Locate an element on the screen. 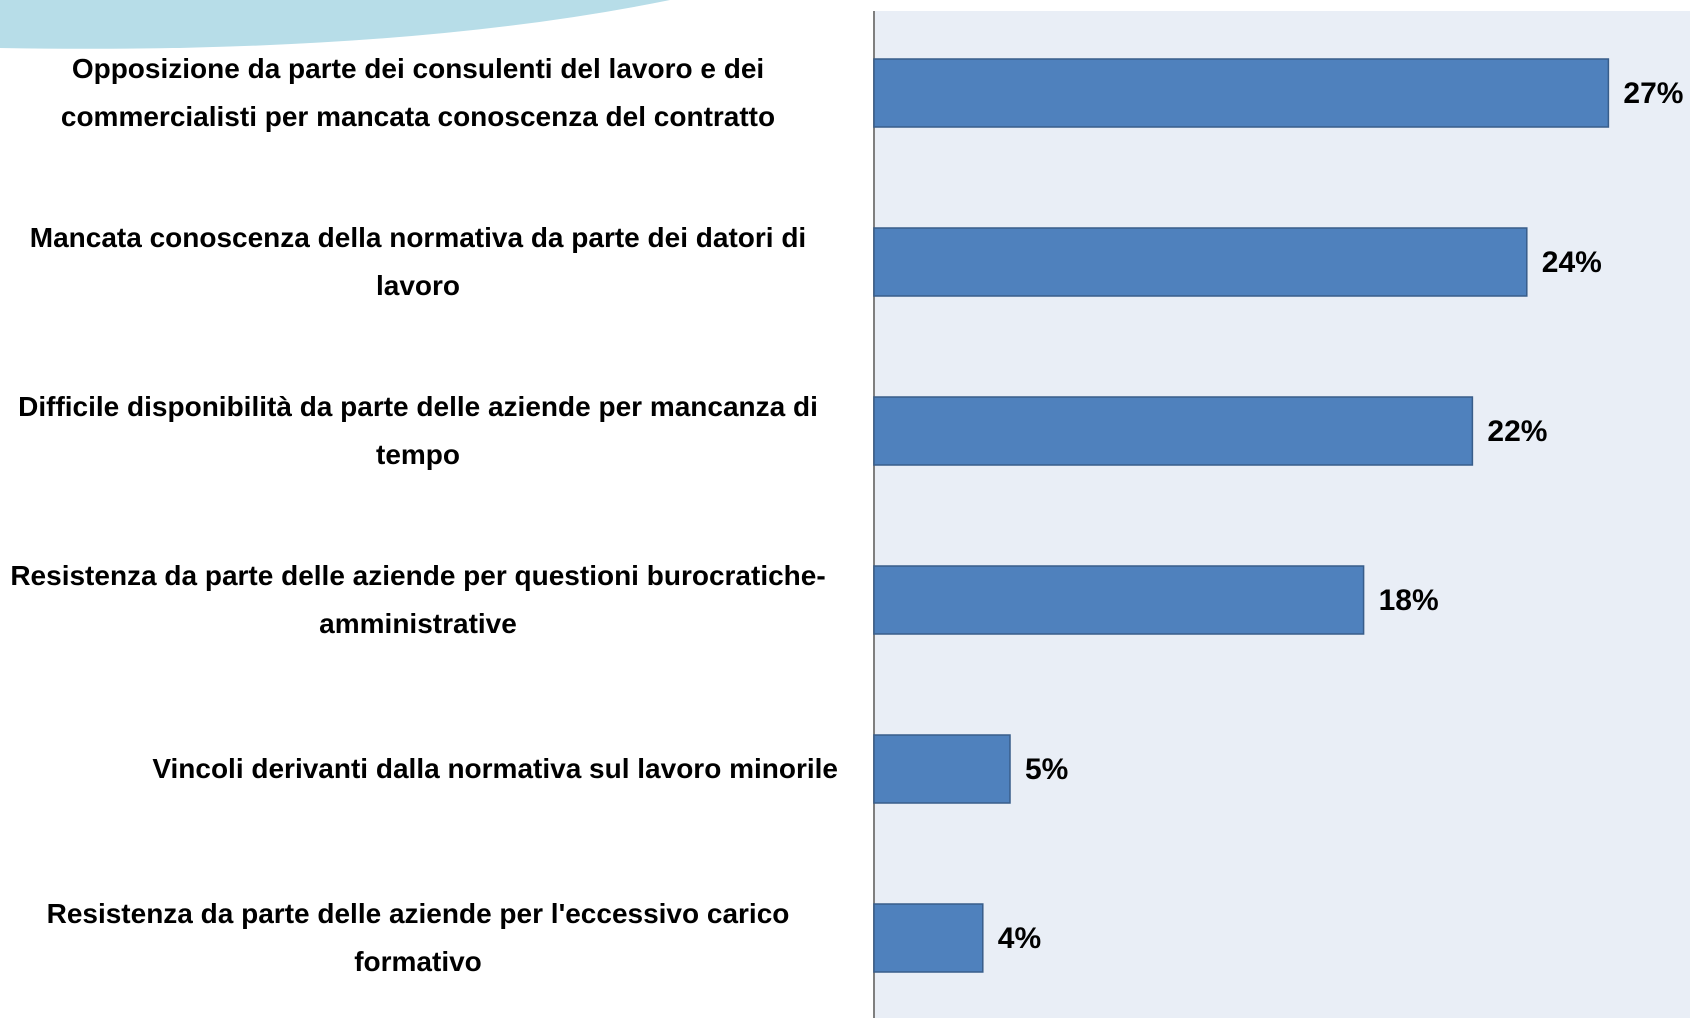  decoration is located at coordinates (335, 24).